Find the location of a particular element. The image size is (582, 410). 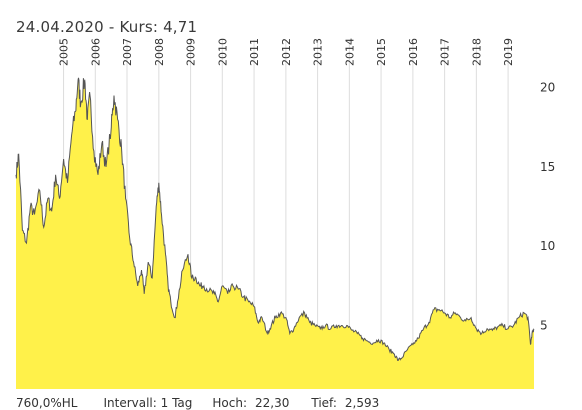

quote-date: 24.04.2020 is located at coordinates (60, 27).